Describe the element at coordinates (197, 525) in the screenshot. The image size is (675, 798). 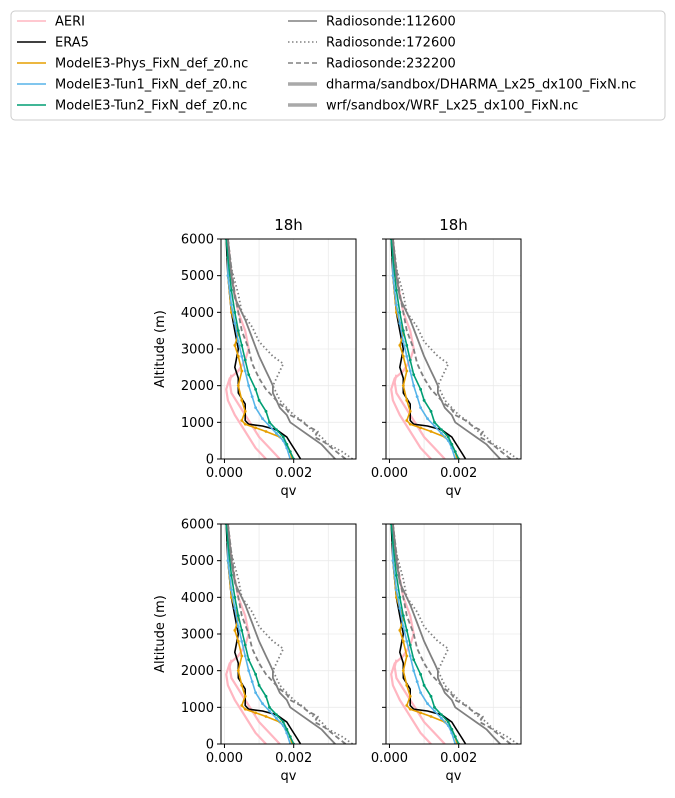
I see `y-tick-label: 6000` at that location.